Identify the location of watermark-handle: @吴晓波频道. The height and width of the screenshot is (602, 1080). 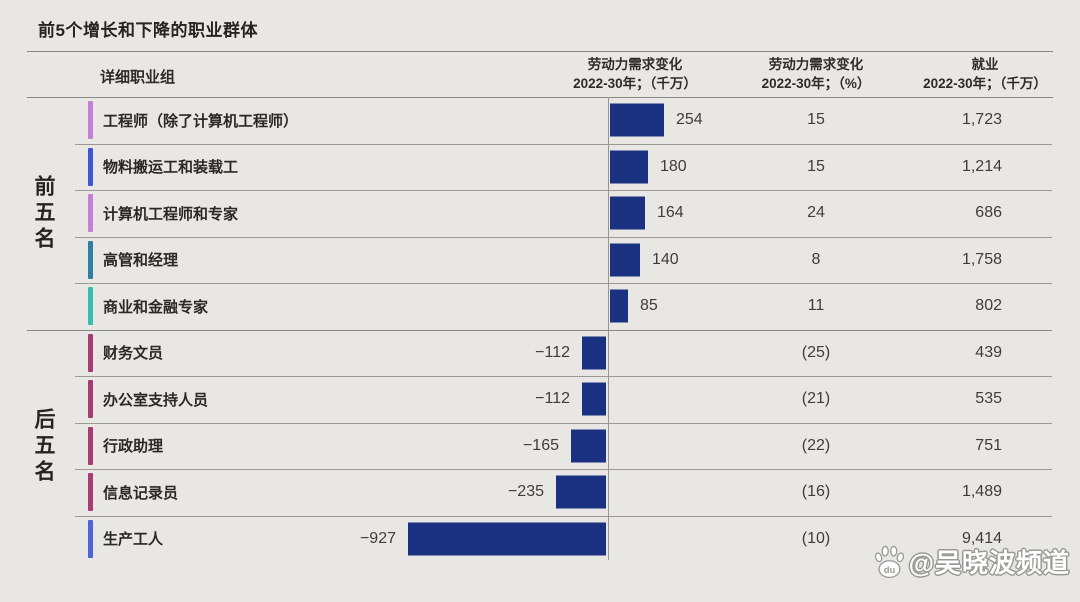
(989, 563).